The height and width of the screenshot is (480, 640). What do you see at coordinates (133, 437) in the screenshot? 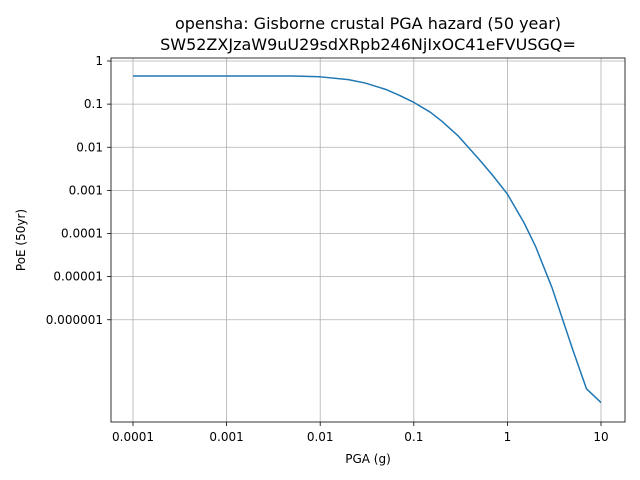
I see `x-tick-label: 0.0001` at bounding box center [133, 437].